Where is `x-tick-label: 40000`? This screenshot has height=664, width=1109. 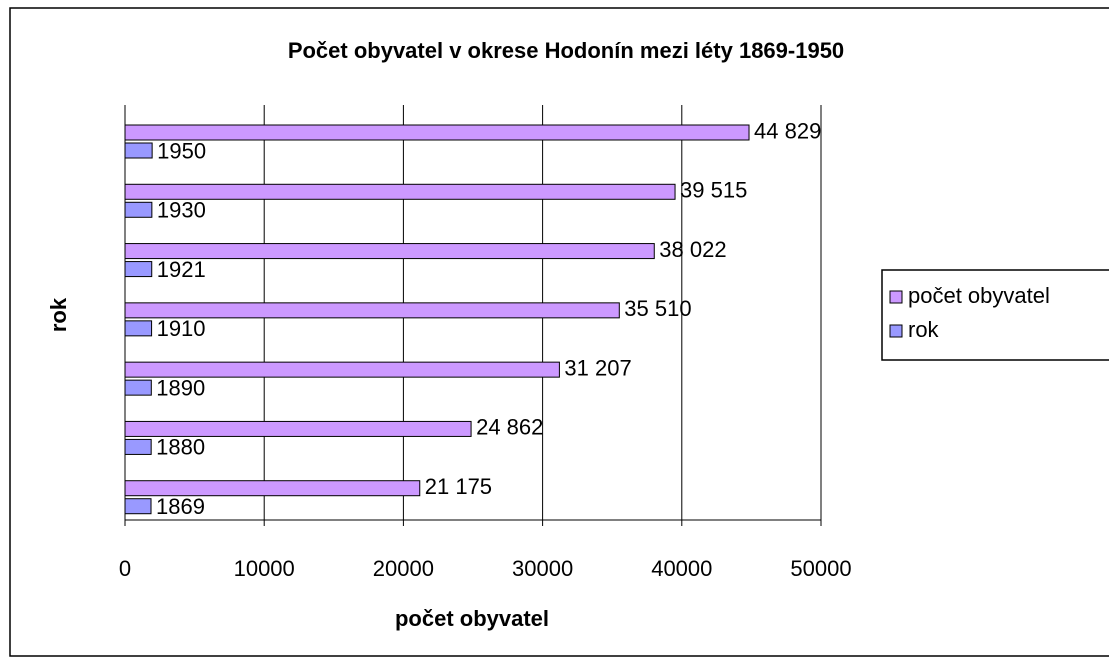 x-tick-label: 40000 is located at coordinates (681, 568).